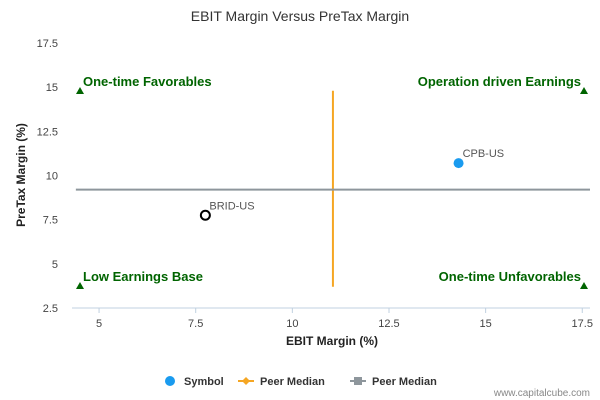  I want to click on y-tick-label: 2.5, so click(50, 309).